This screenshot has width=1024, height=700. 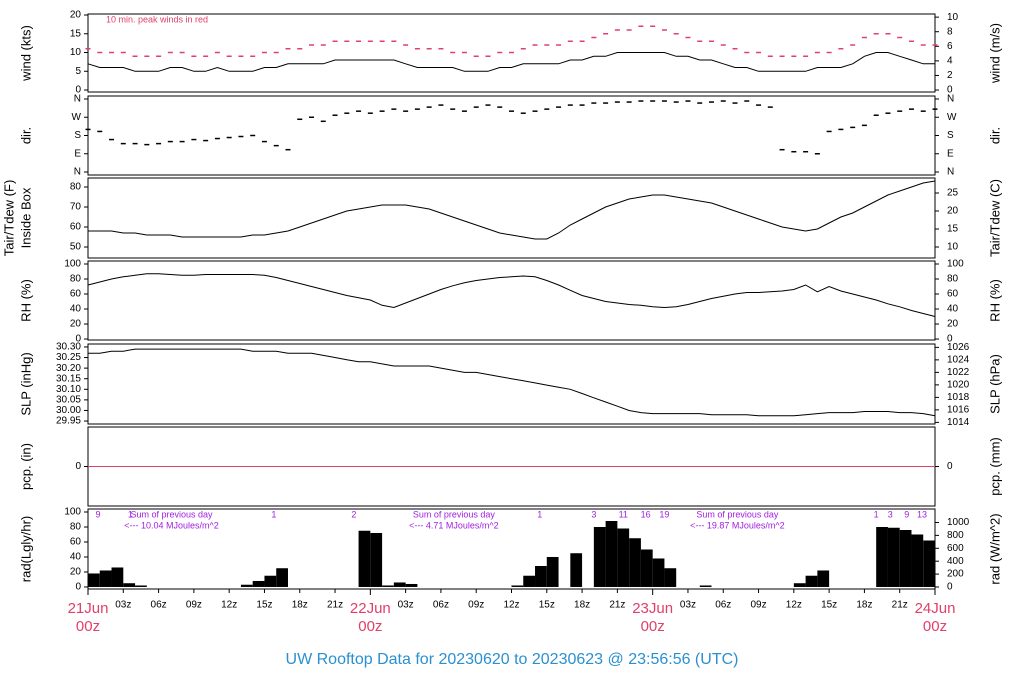 What do you see at coordinates (123, 605) in the screenshot?
I see `x-tick-label: 03z` at bounding box center [123, 605].